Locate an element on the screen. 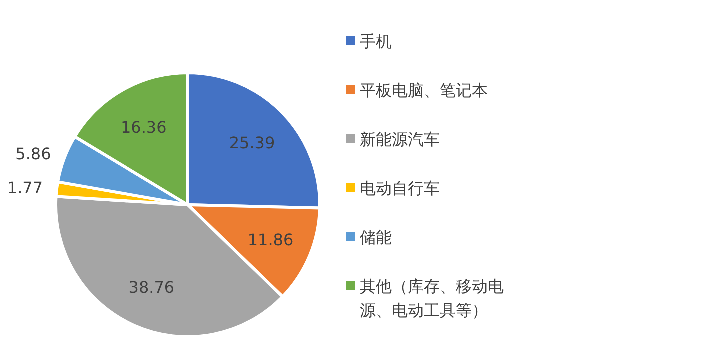 The image size is (711, 364). data-label: 1.77 is located at coordinates (25, 188).